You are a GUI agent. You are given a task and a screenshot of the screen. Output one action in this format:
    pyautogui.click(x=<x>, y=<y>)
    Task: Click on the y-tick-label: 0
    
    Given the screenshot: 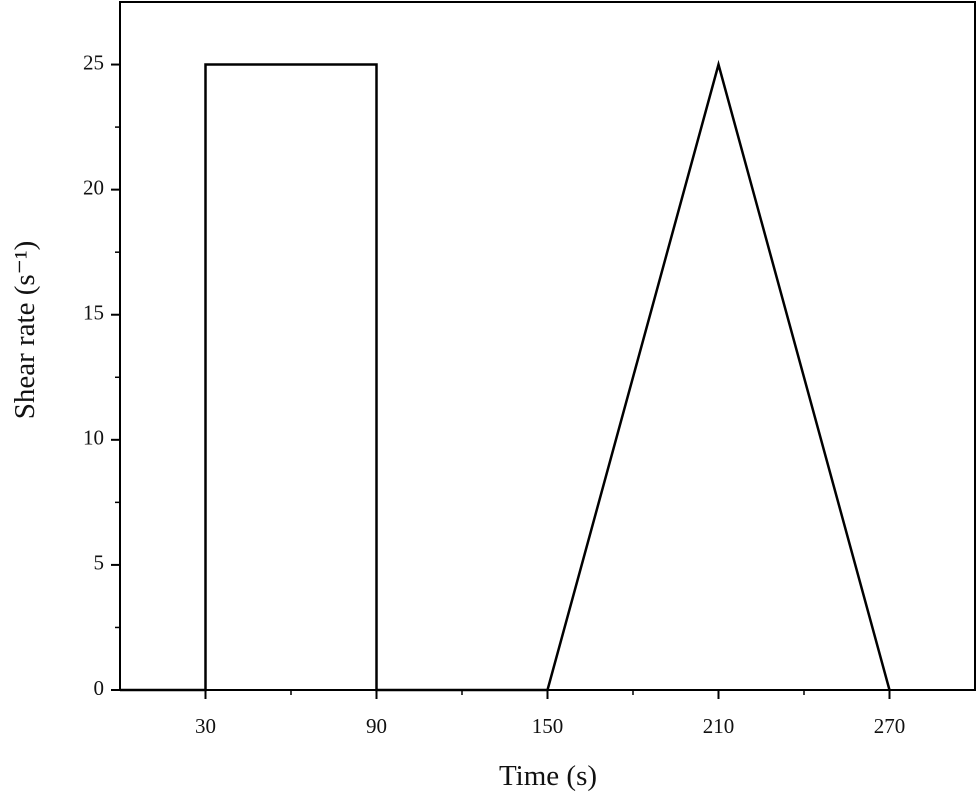 What is the action you would take?
    pyautogui.click(x=99, y=688)
    